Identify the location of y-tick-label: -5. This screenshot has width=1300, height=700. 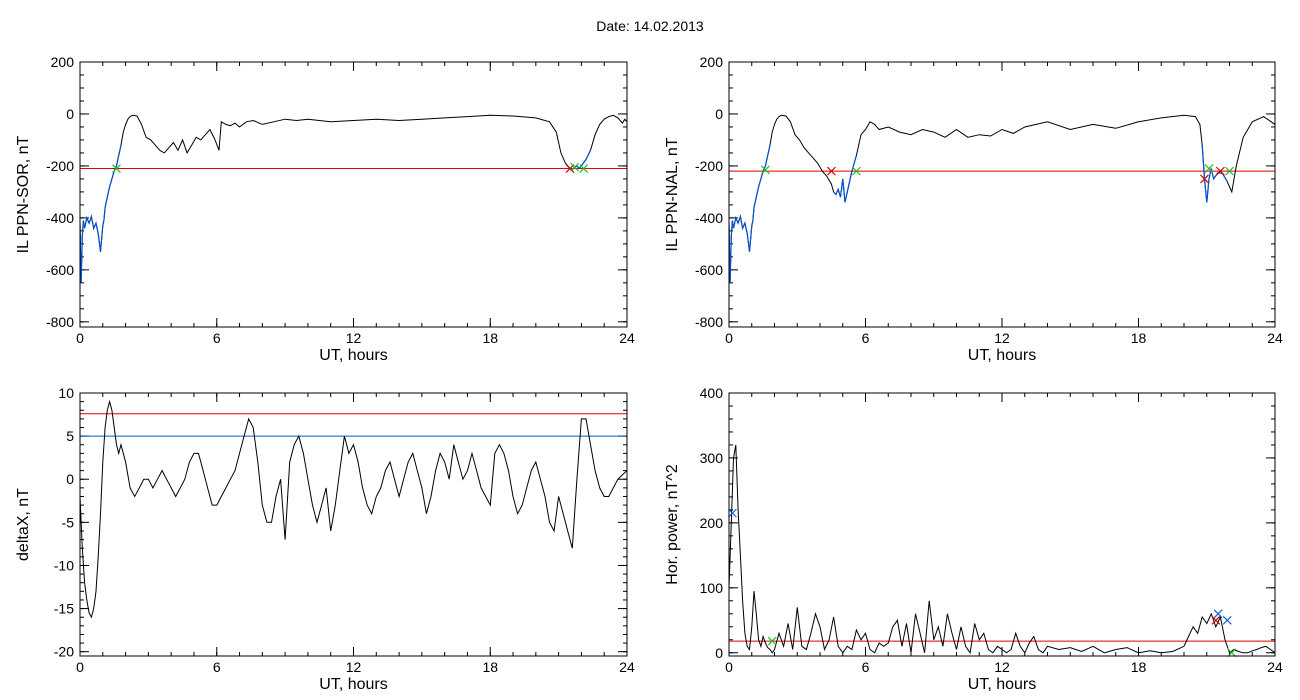
(68, 522).